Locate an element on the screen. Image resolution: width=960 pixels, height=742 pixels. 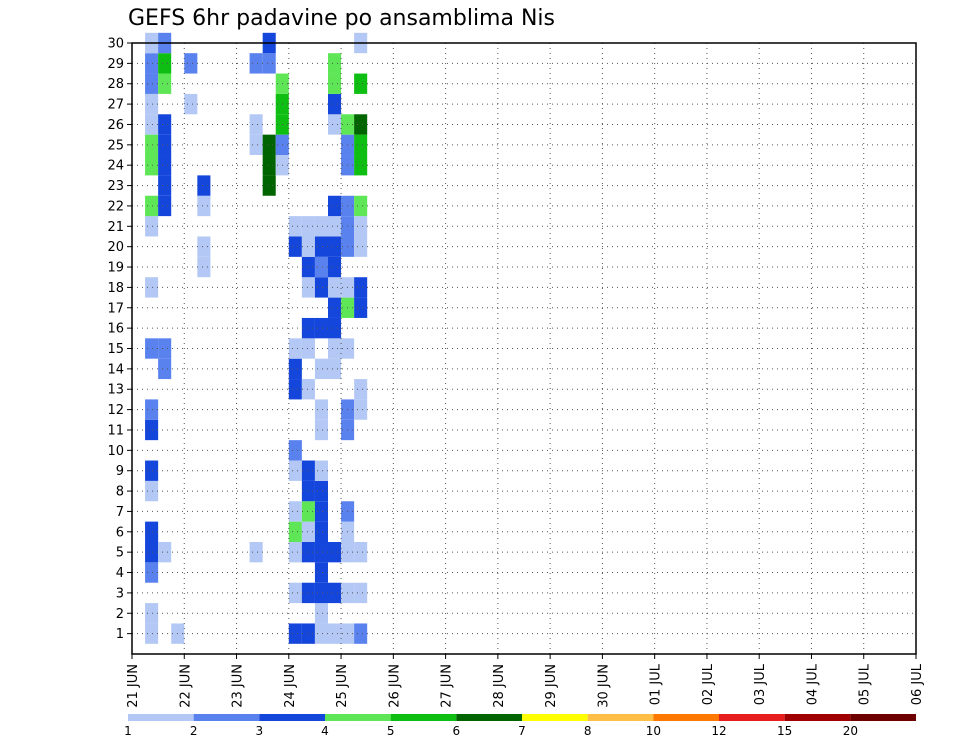
y-tick-label: 21 is located at coordinates (115, 227).